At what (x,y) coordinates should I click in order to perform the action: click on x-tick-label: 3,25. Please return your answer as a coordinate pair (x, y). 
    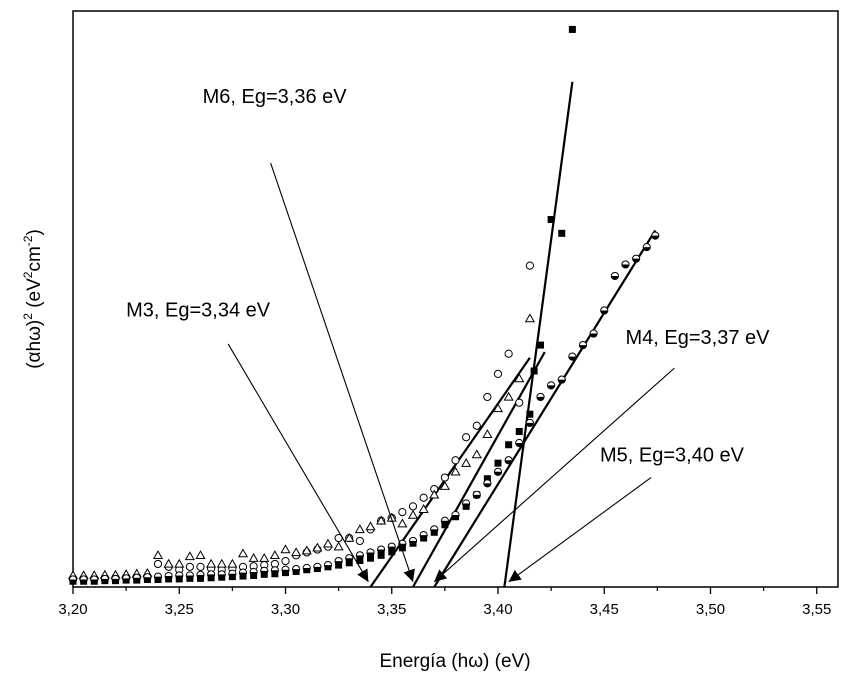
    Looking at the image, I should click on (179, 609).